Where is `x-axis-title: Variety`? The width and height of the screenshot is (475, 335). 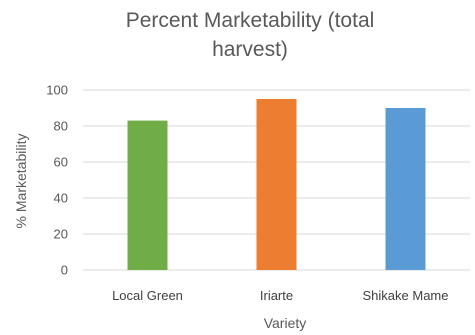 x-axis-title: Variety is located at coordinates (285, 323).